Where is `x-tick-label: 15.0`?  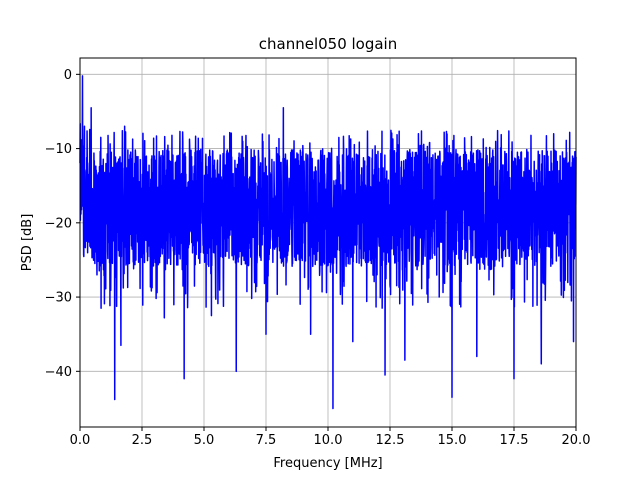
x-tick-label: 15.0 is located at coordinates (452, 440).